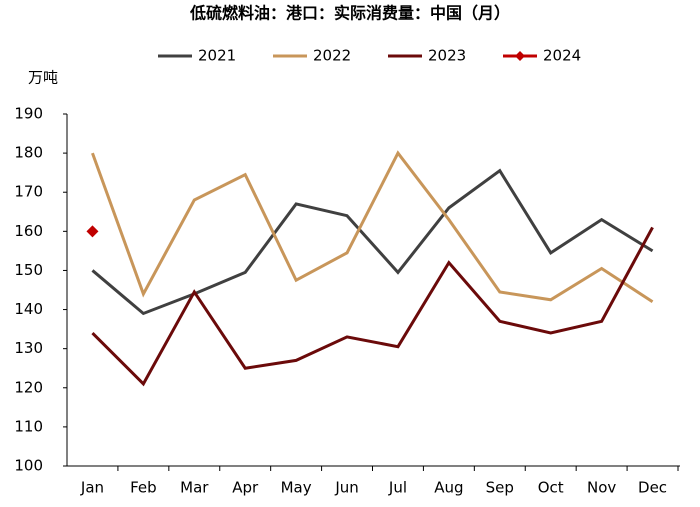 The image size is (700, 507). I want to click on x-tick-label: Sep, so click(500, 488).